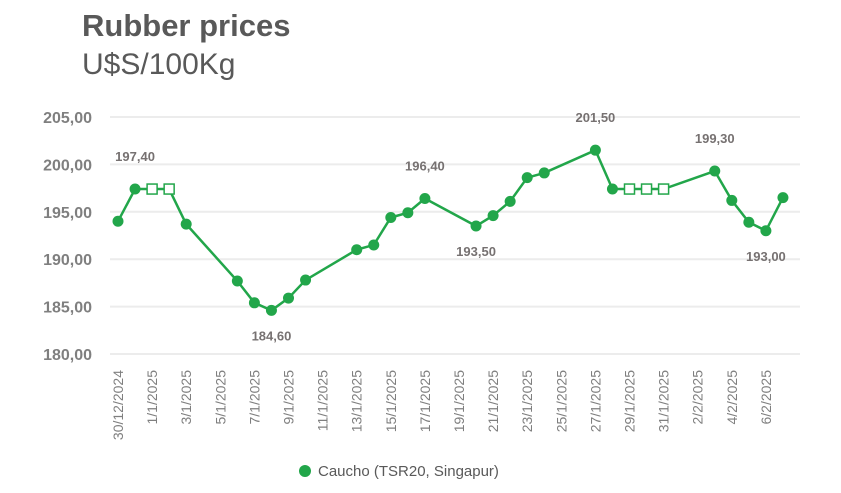 This screenshot has height=493, width=841. Describe the element at coordinates (305, 471) in the screenshot. I see `legend-marker` at that location.